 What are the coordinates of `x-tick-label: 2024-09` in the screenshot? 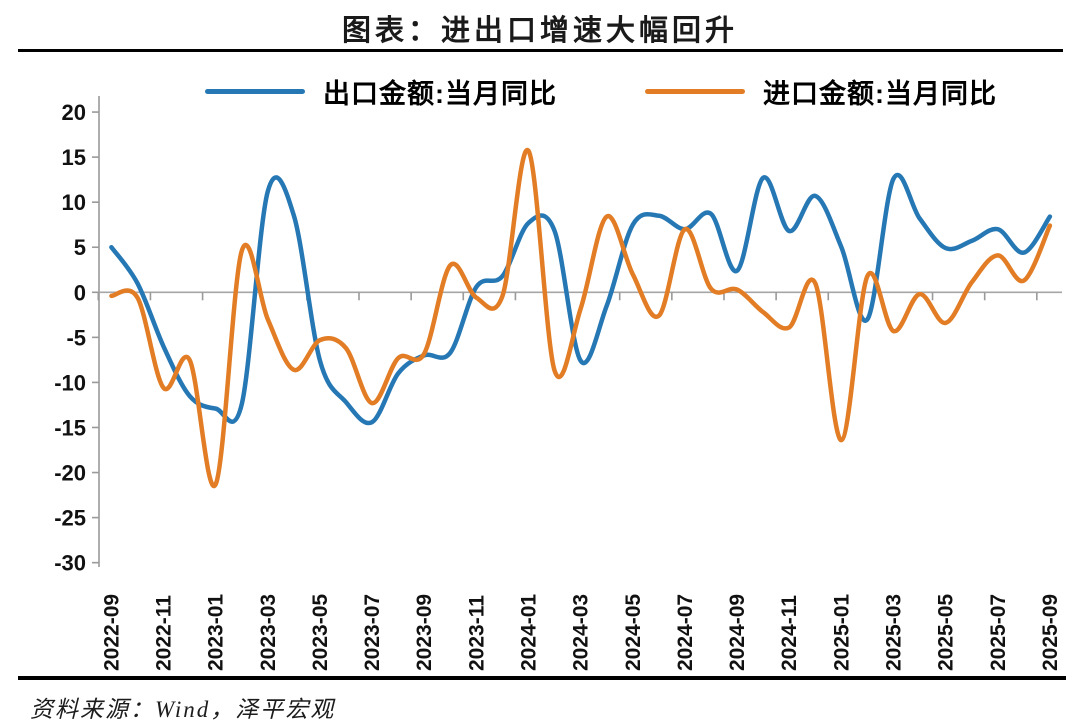 It's located at (737, 632).